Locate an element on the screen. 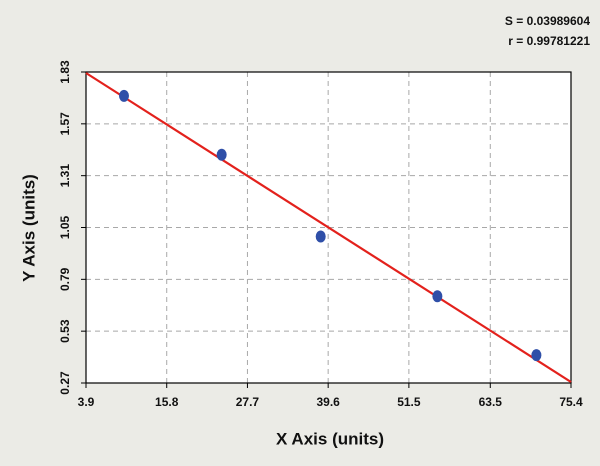 Image resolution: width=600 pixels, height=466 pixels. y-tick-label: 0.27 is located at coordinates (65, 383).